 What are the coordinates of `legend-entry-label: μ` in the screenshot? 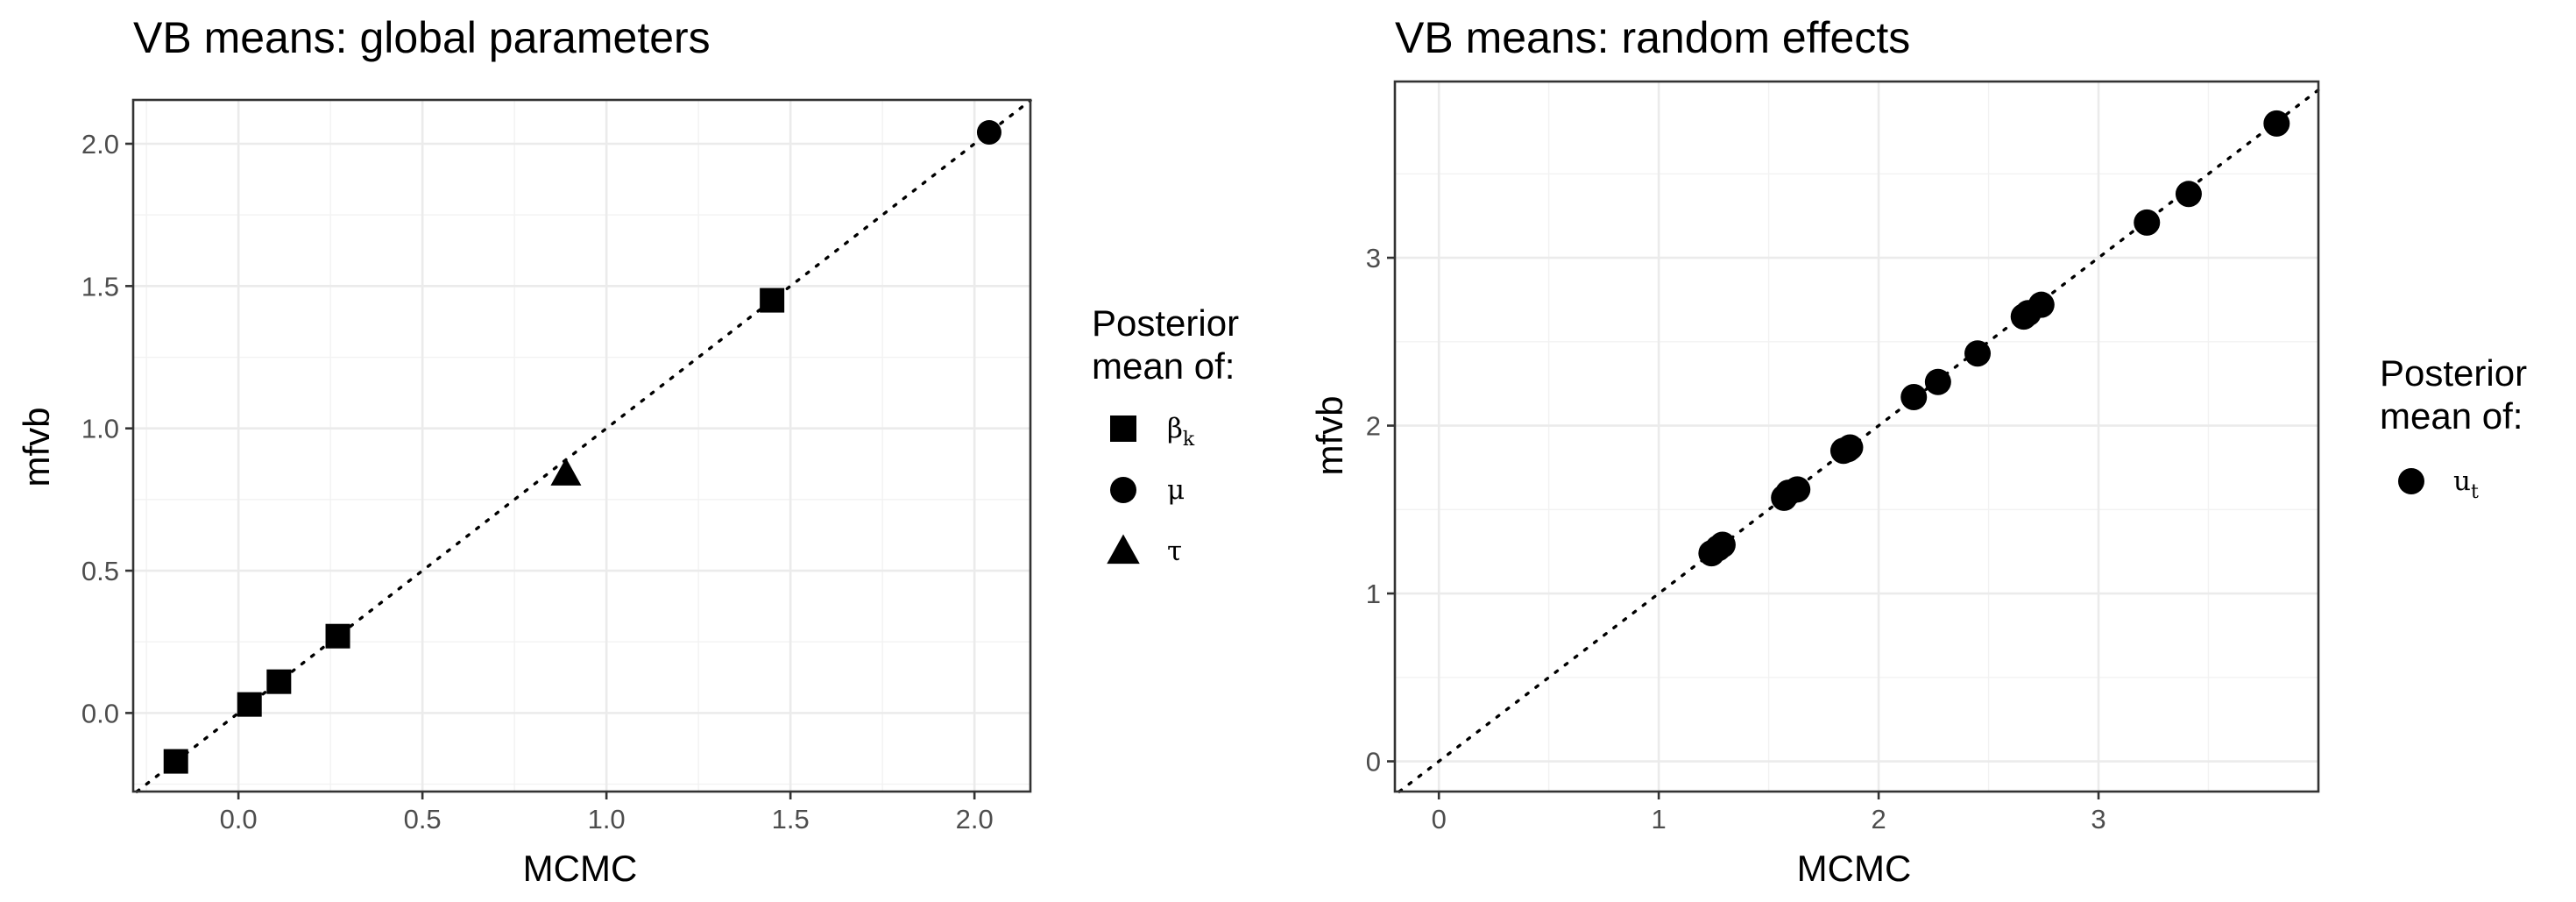 It's located at (1176, 490).